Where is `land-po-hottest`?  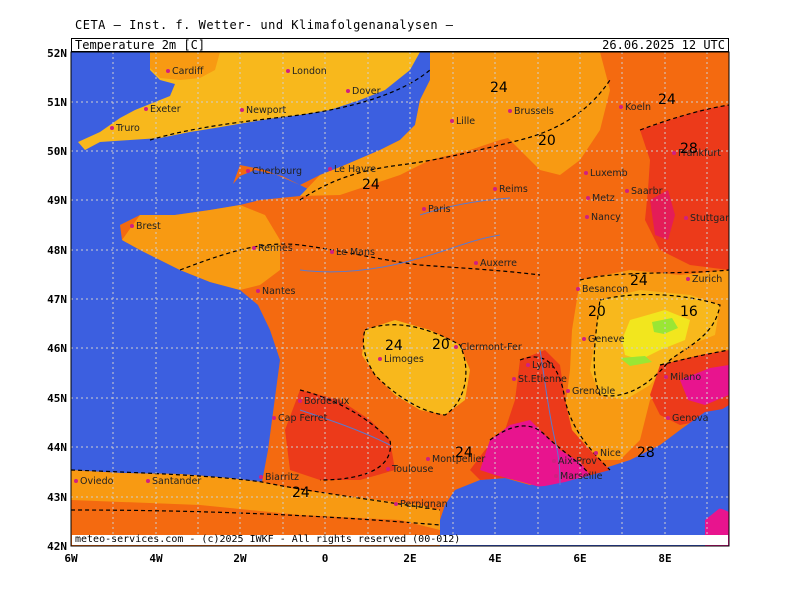 land-po-hottest is located at coordinates (704, 385).